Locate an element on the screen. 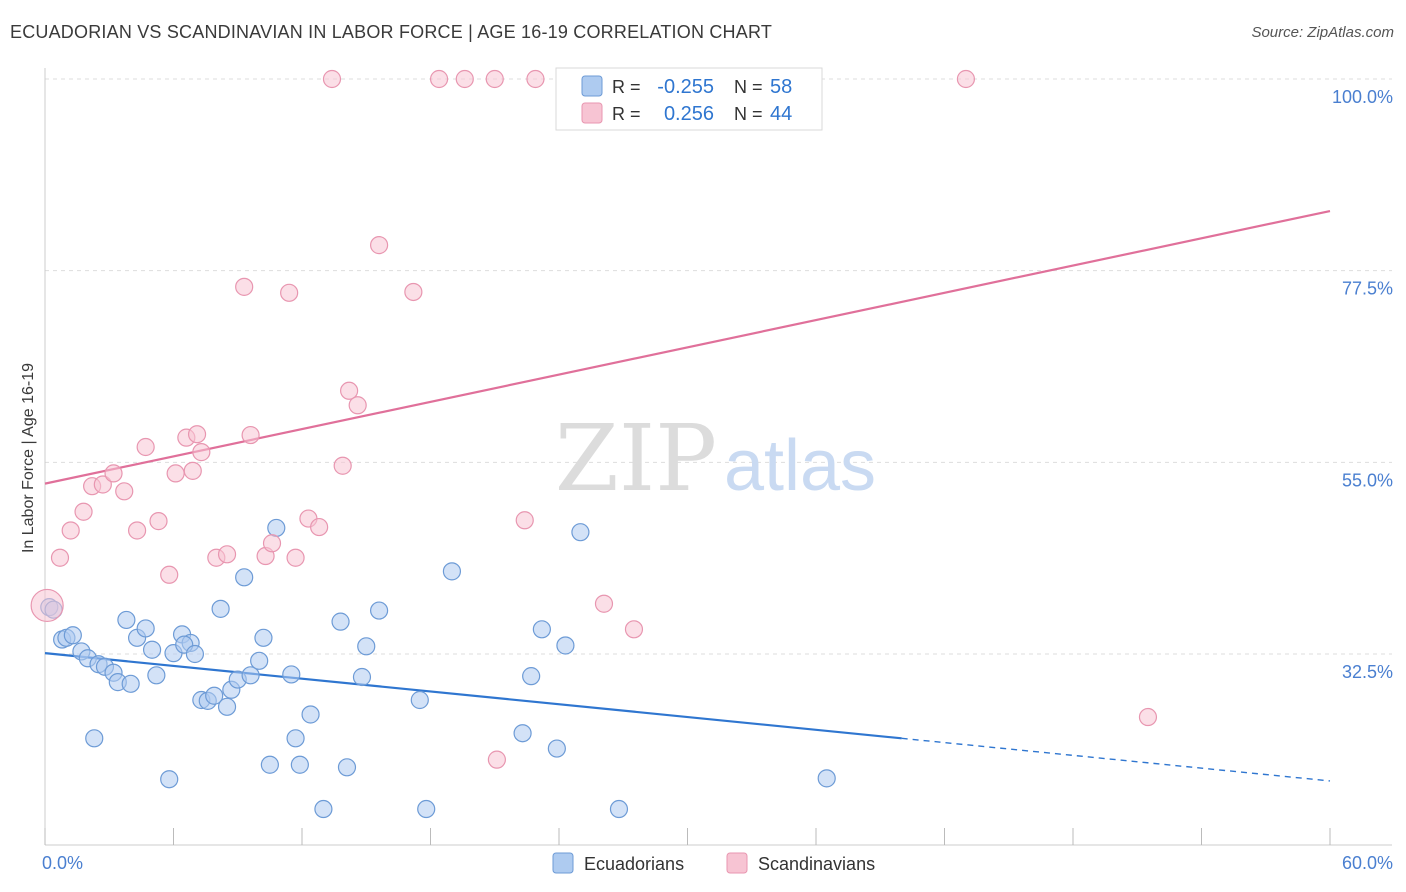 The image size is (1406, 892). legend-n-label-pink: N = is located at coordinates (748, 114).